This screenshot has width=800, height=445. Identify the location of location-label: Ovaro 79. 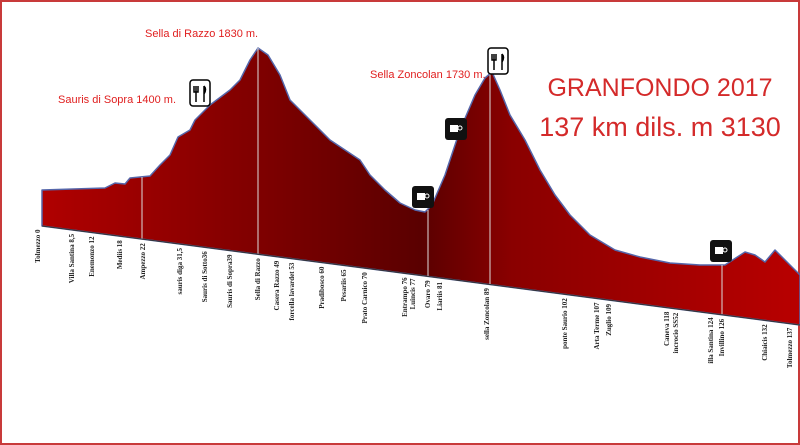
(428, 294).